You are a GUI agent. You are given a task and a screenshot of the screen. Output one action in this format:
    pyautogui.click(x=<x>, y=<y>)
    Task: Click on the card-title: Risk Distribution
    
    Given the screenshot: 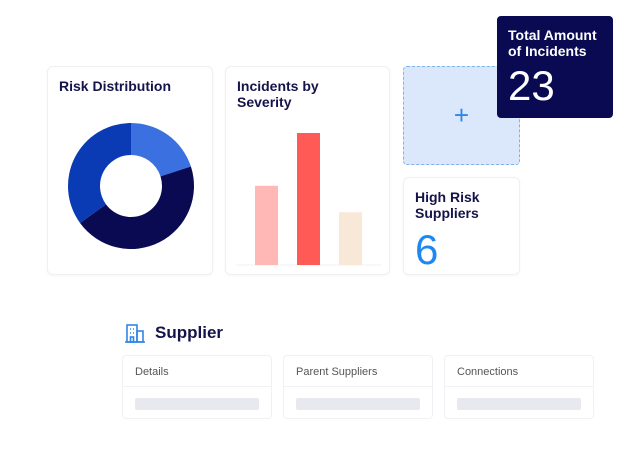 What is the action you would take?
    pyautogui.click(x=115, y=86)
    